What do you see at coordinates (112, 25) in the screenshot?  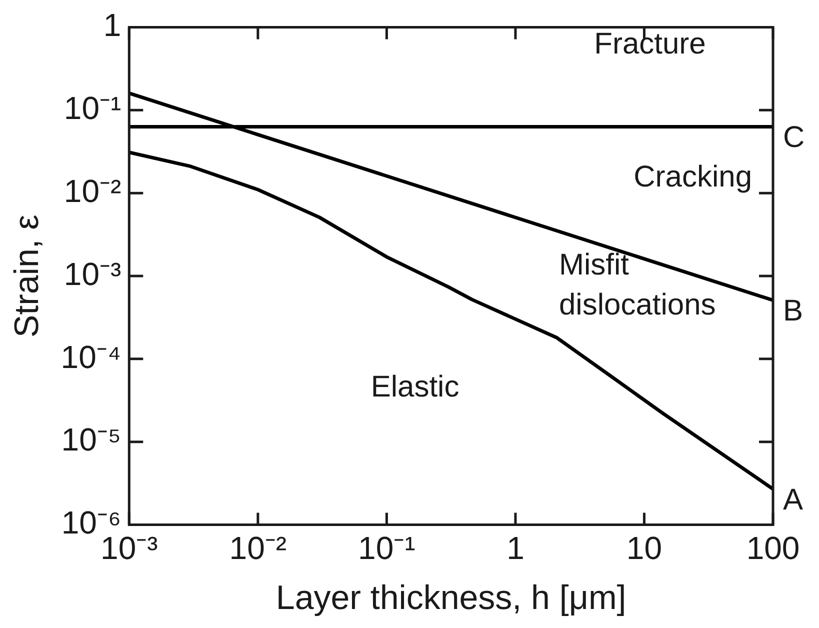 I see `y-tick-label: 1` at bounding box center [112, 25].